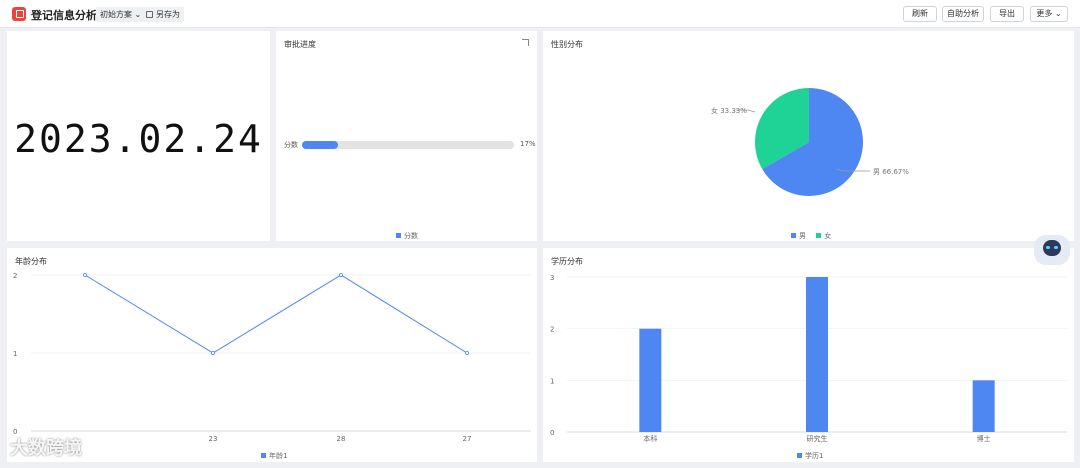 Image resolution: width=1080 pixels, height=468 pixels. What do you see at coordinates (467, 439) in the screenshot?
I see `x-tick-label: 27` at bounding box center [467, 439].